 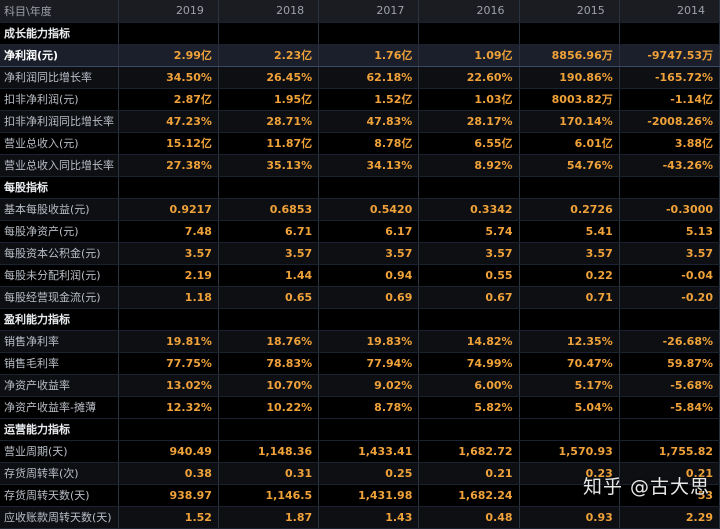 I want to click on section-row: 成长能力指标, so click(x=360, y=33).